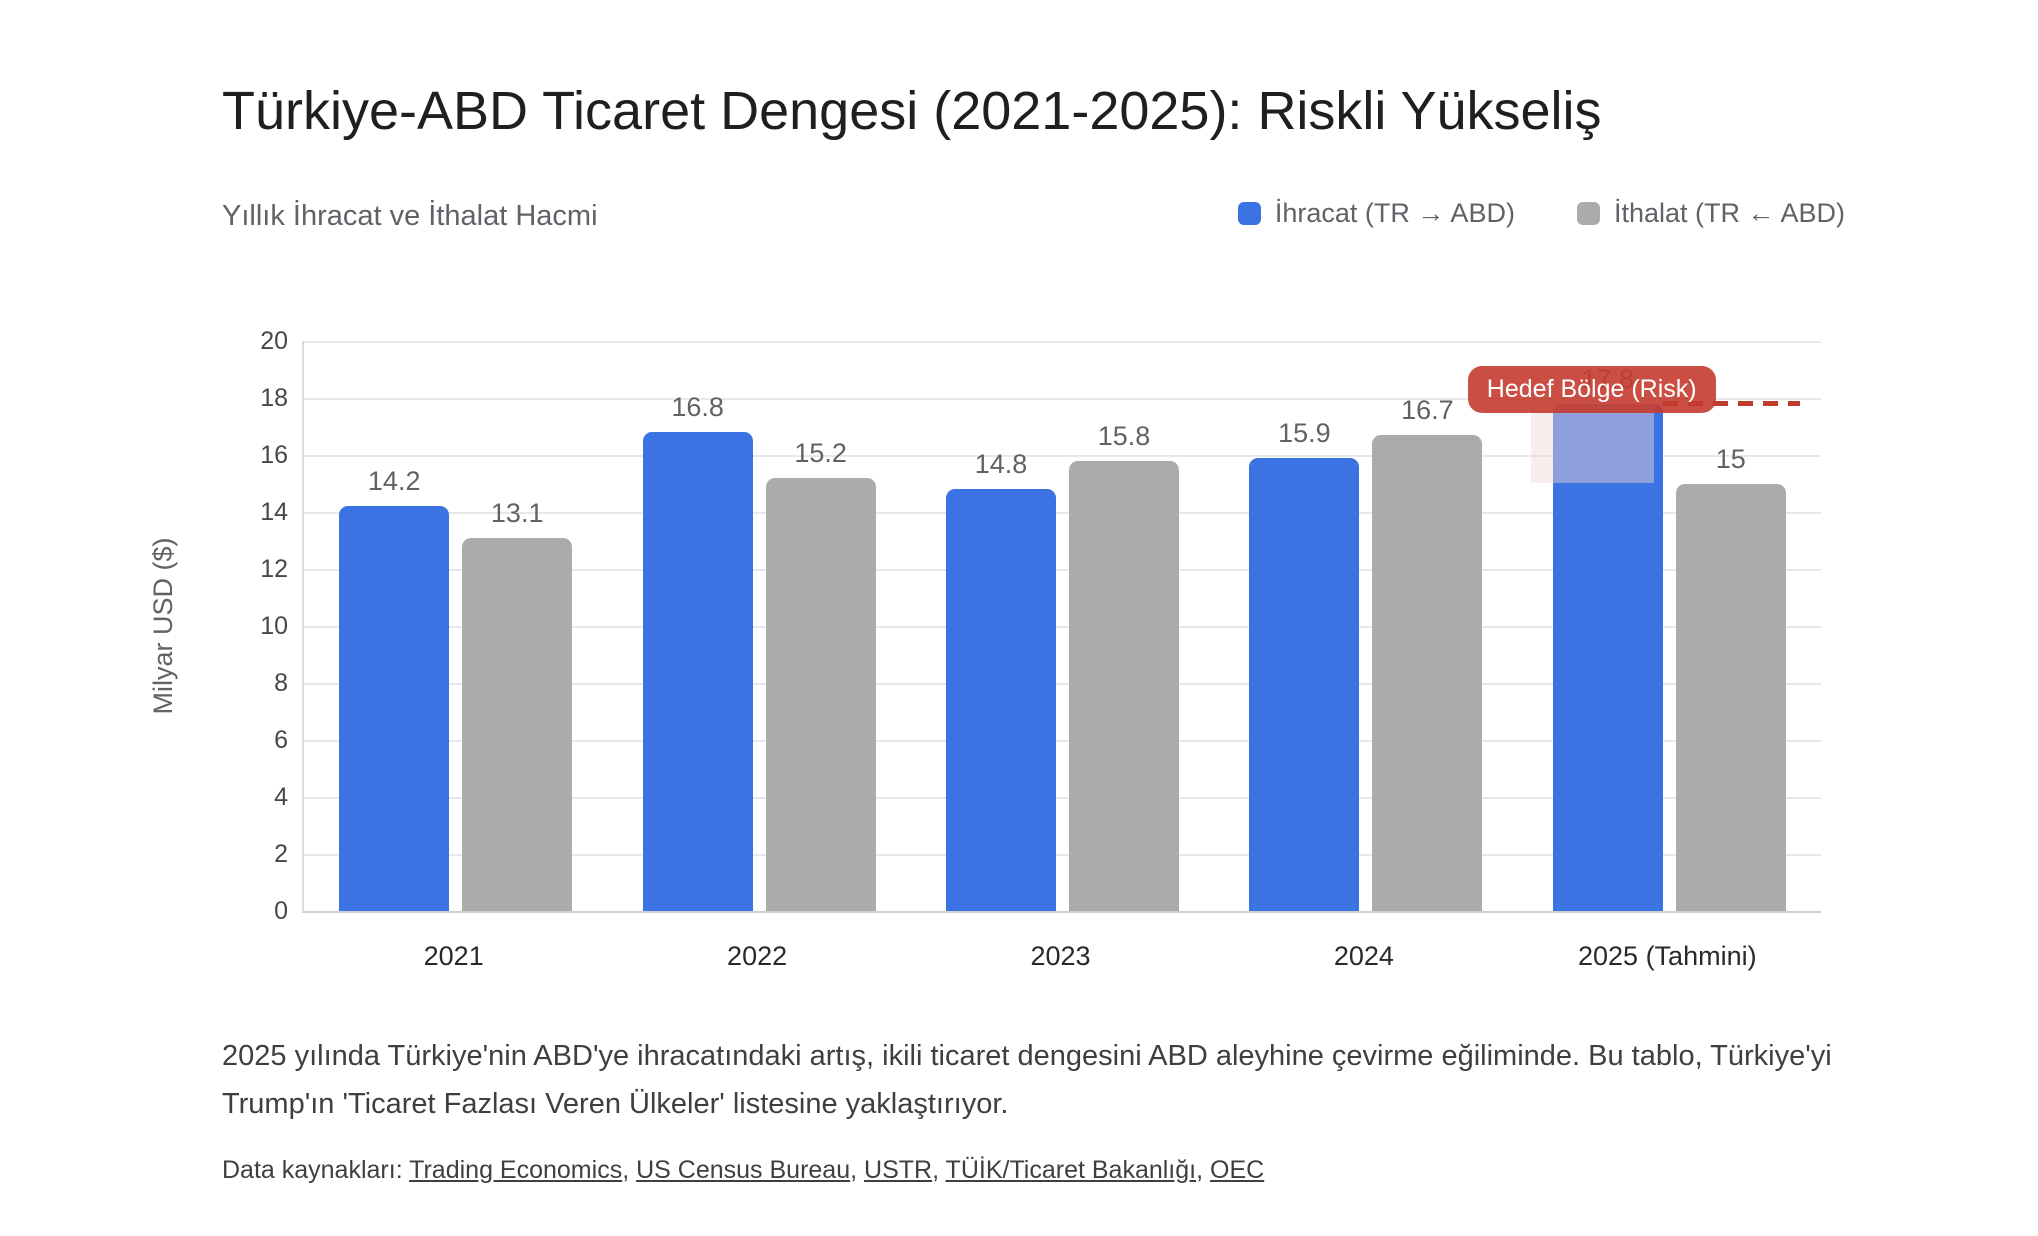 This screenshot has height=1236, width=2038. Describe the element at coordinates (516, 1170) in the screenshot. I see `source-link: Trading Economics` at that location.